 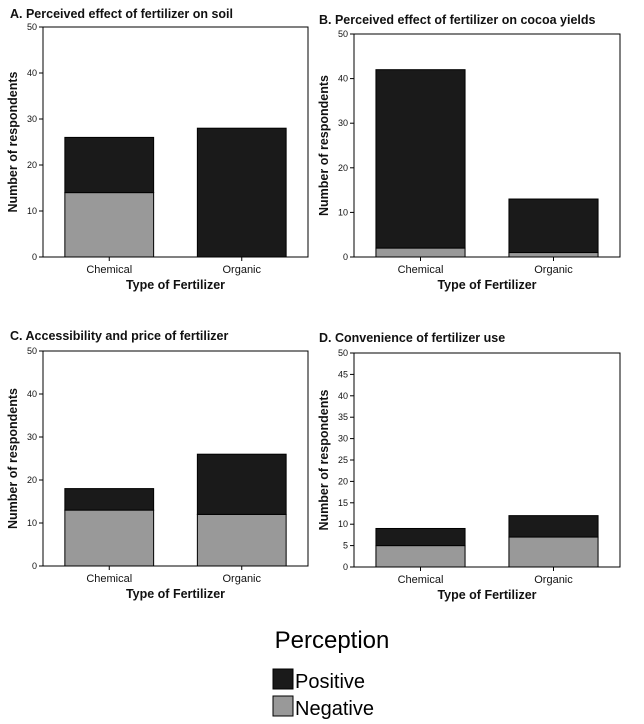 I want to click on y-tick-label: 45, so click(x=343, y=374).